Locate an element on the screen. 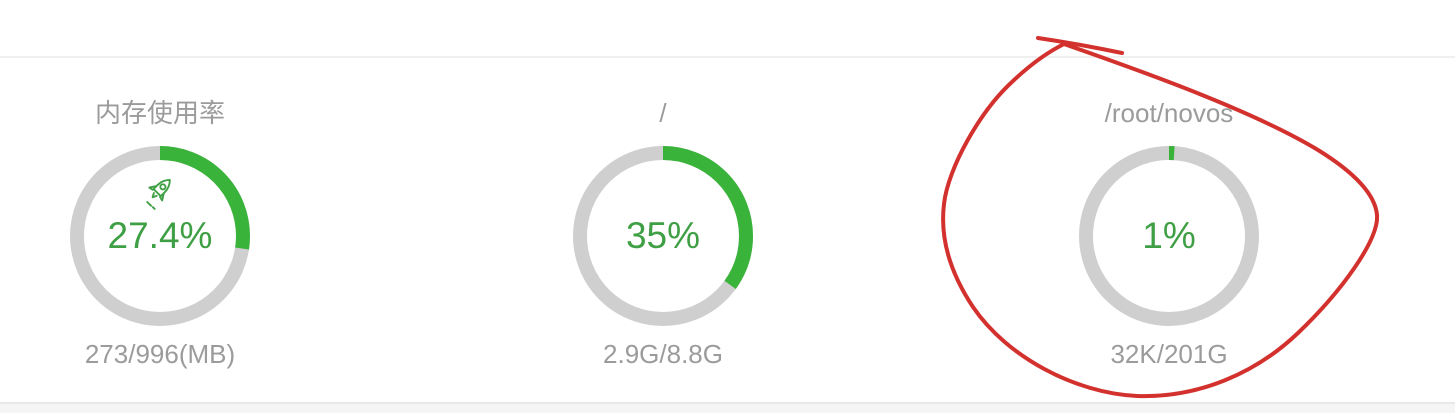 The width and height of the screenshot is (1455, 413). memory-usage-gauge: 内存使用率 is located at coordinates (160, 232).